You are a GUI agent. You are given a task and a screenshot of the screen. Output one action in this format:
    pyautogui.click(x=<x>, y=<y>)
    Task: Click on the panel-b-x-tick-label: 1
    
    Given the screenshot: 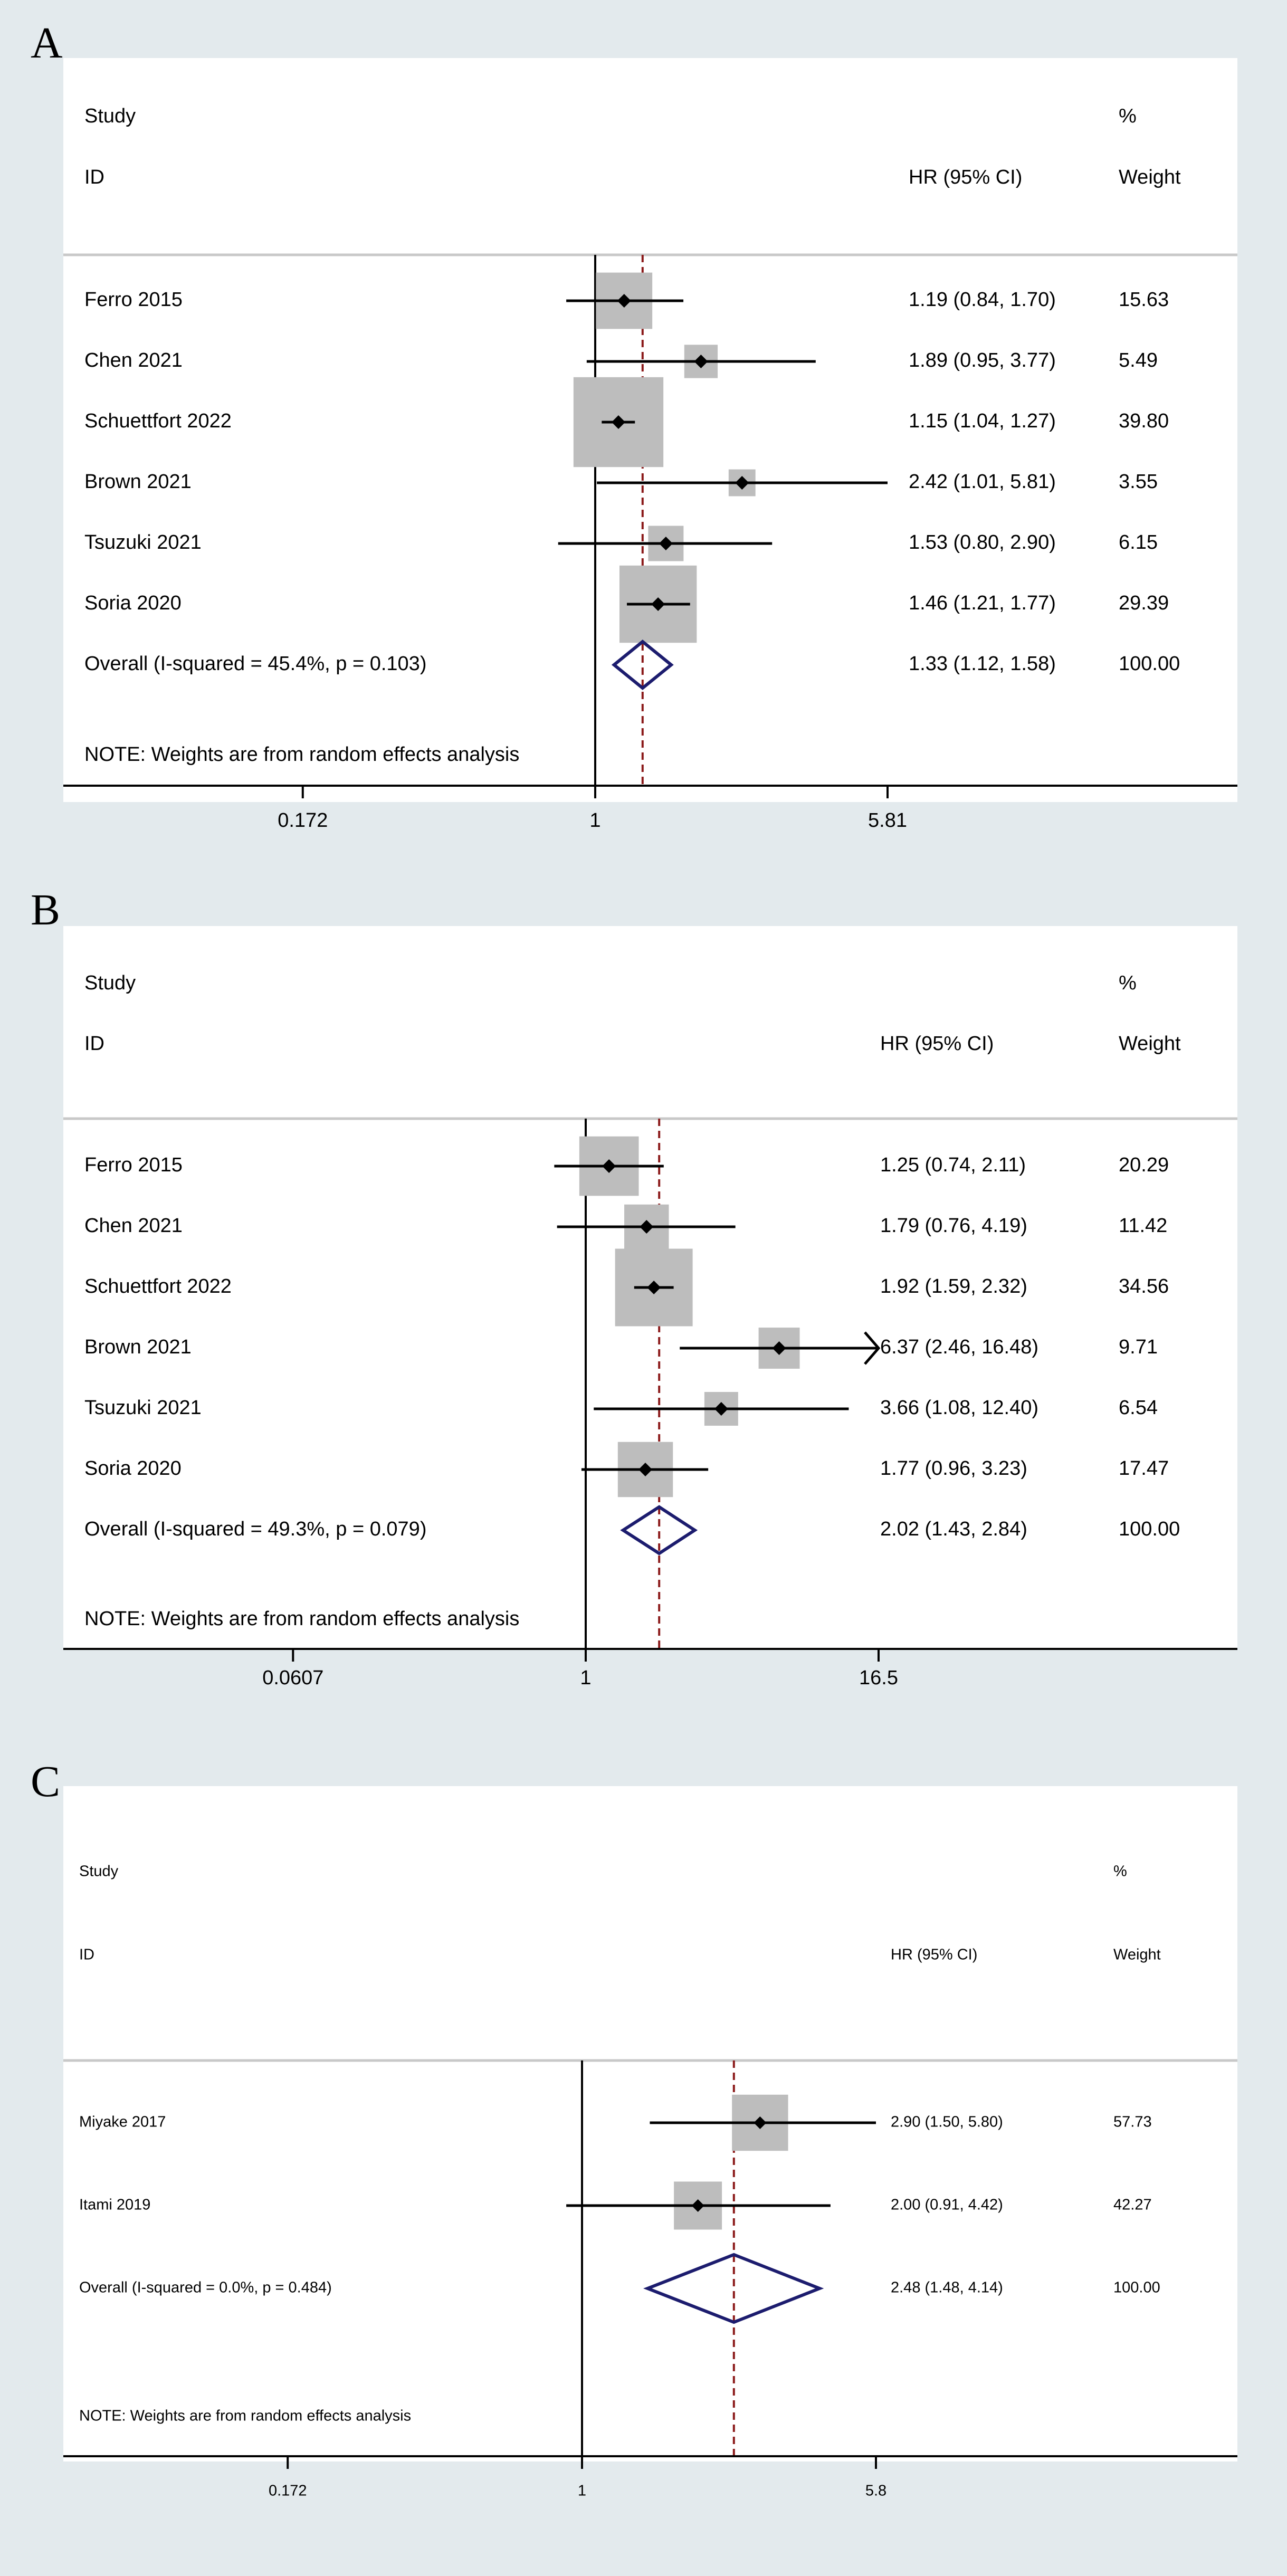 What is the action you would take?
    pyautogui.click(x=585, y=1678)
    